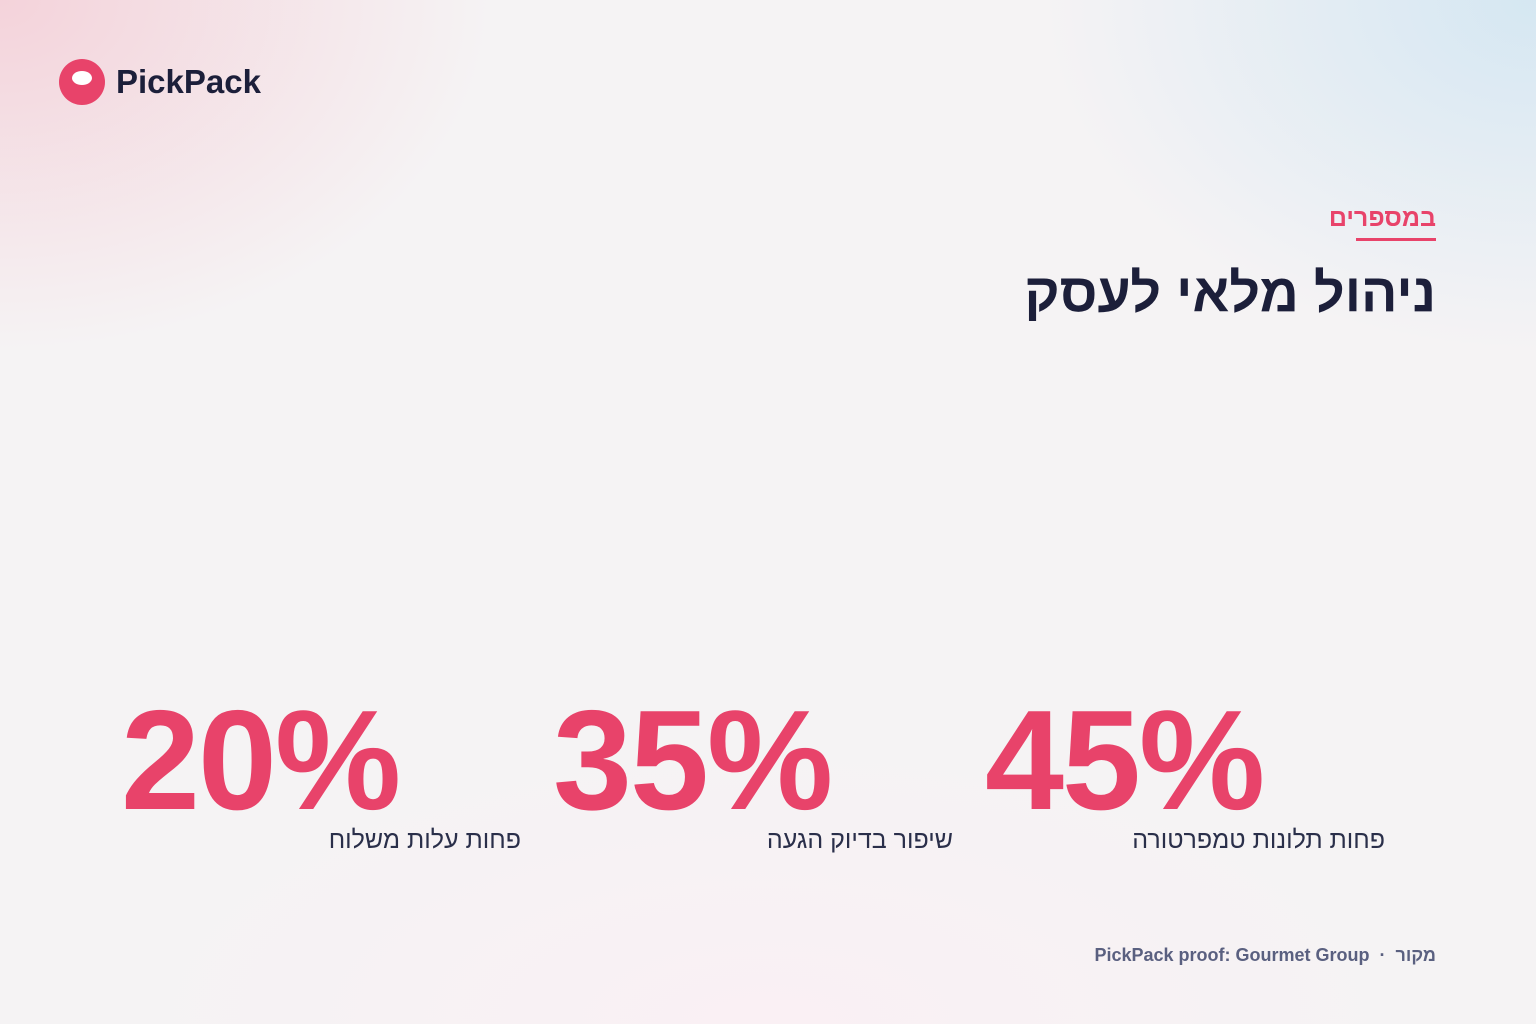  I want to click on eyebrow-underline, so click(1396, 239).